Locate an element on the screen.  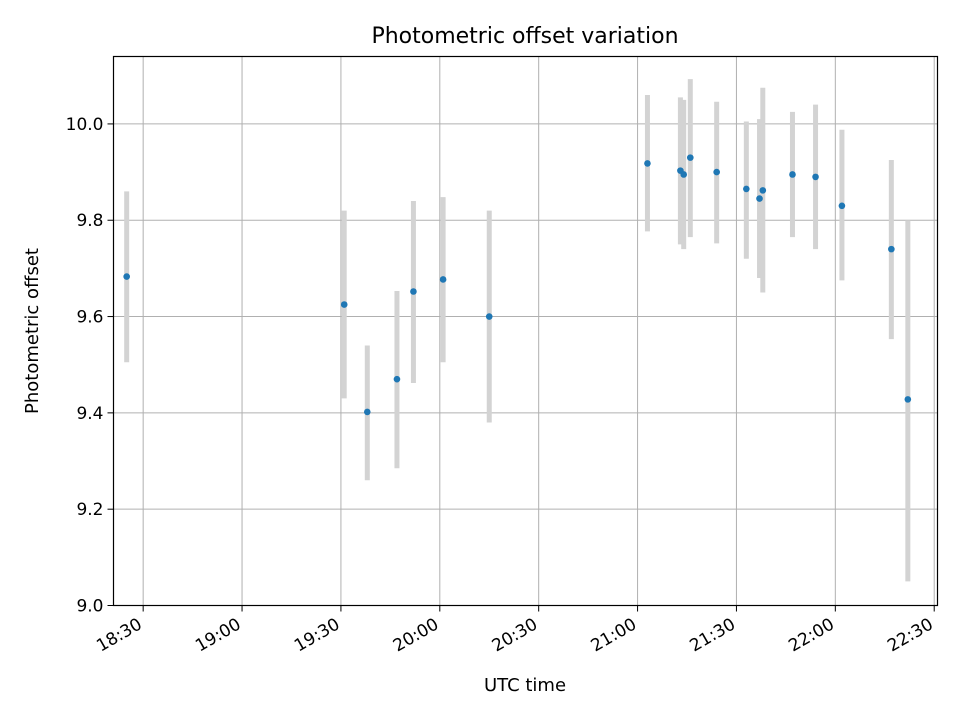
chart-title: Photometric offset variation is located at coordinates (524, 36).